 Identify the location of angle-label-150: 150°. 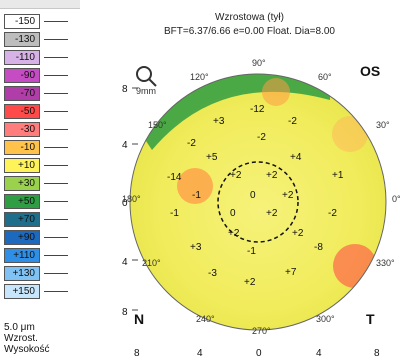
(157, 125).